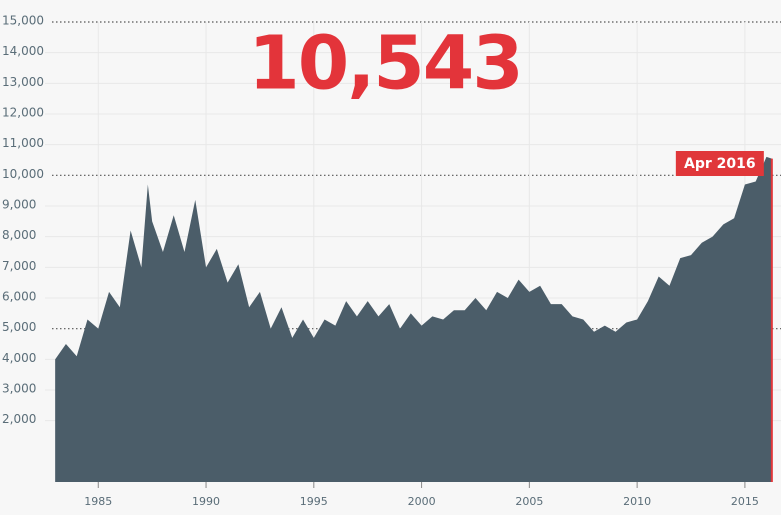 The height and width of the screenshot is (515, 781). What do you see at coordinates (19, 389) in the screenshot?
I see `y-tick-label: 3,000` at bounding box center [19, 389].